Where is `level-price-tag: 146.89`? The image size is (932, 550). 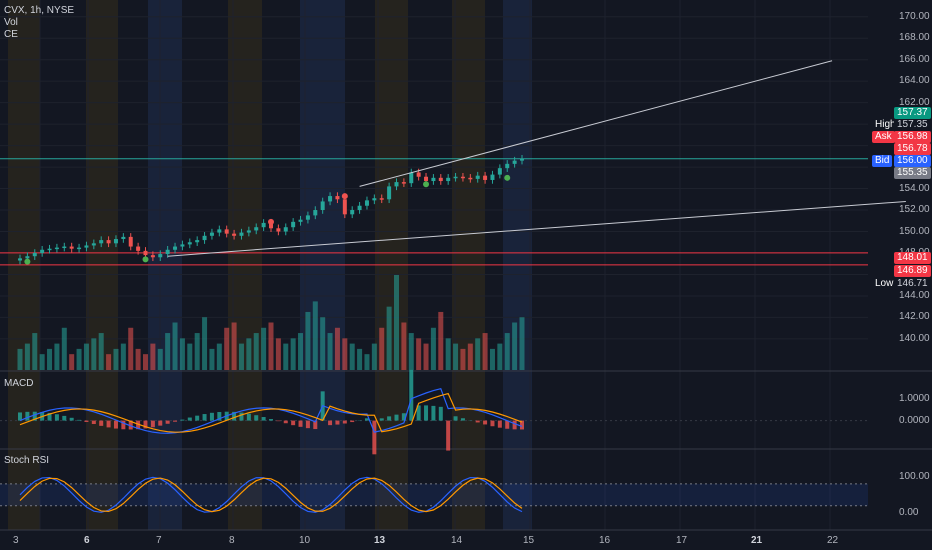 level-price-tag: 146.89 is located at coordinates (912, 271).